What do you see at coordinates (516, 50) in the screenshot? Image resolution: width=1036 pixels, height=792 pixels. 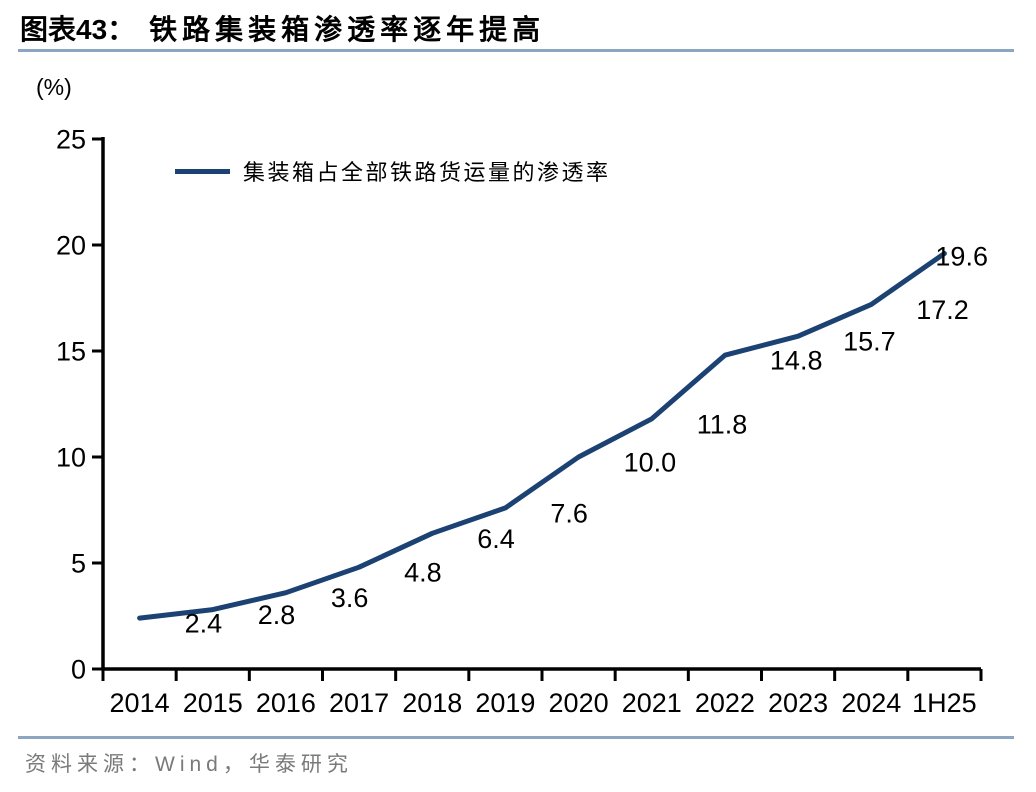 I see `title-divider` at bounding box center [516, 50].